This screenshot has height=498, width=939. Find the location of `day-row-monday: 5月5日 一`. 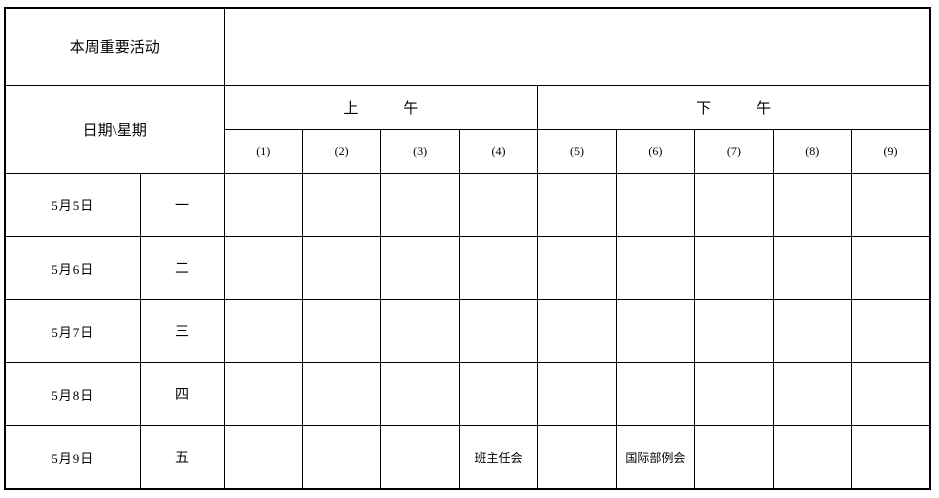

day-row-monday: 5月5日 一 is located at coordinates (467, 204).